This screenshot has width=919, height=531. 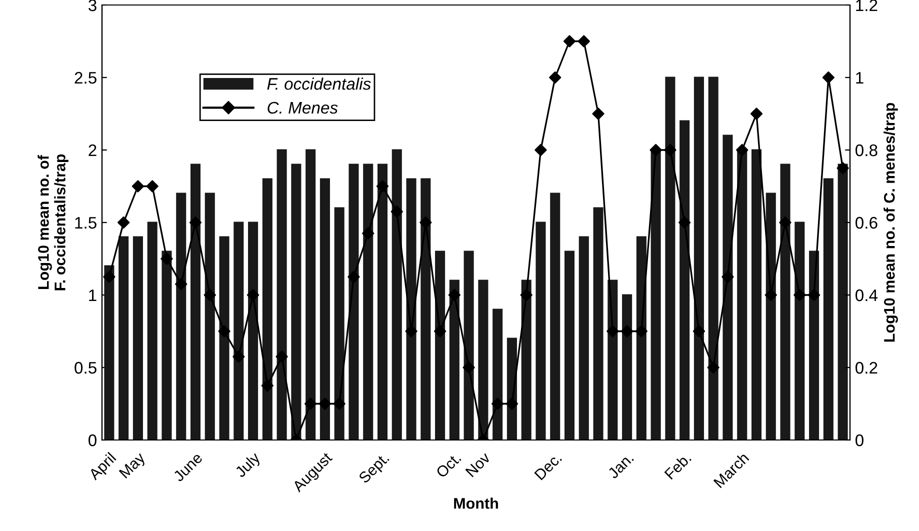 What do you see at coordinates (92, 440) in the screenshot?
I see `y-tick-label: 0` at bounding box center [92, 440].